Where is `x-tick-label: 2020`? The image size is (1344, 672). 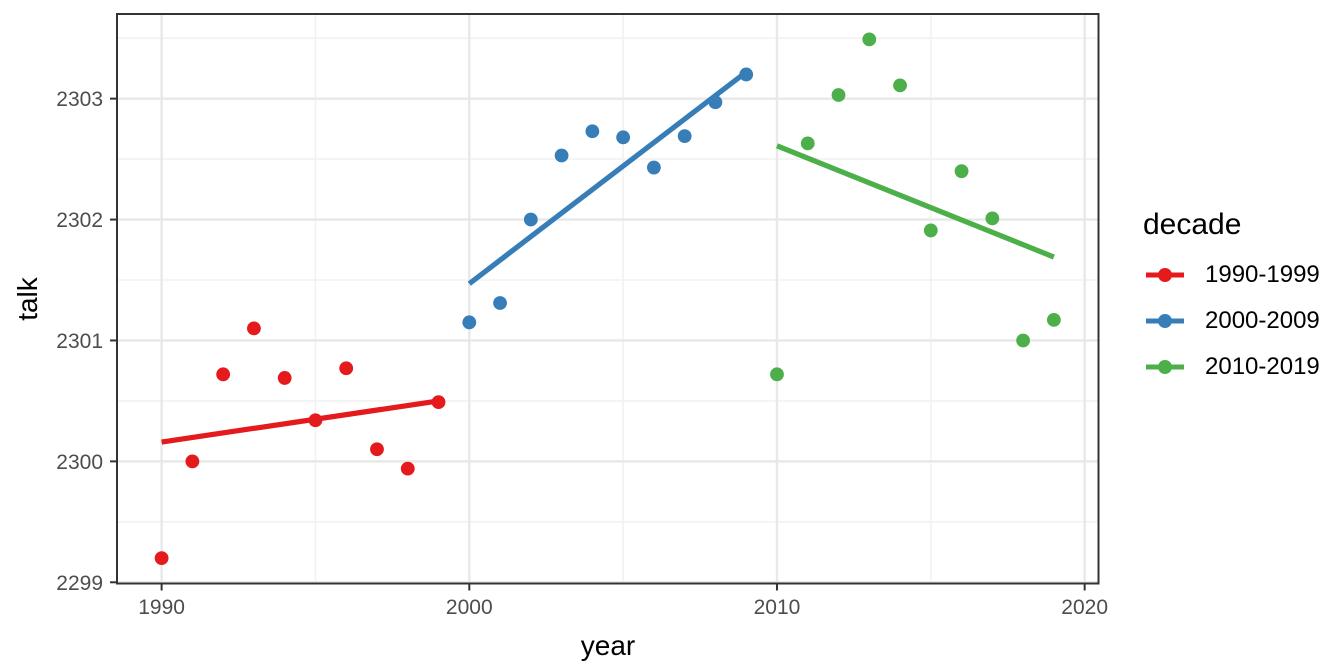
x-tick-label: 2020 is located at coordinates (1084, 607).